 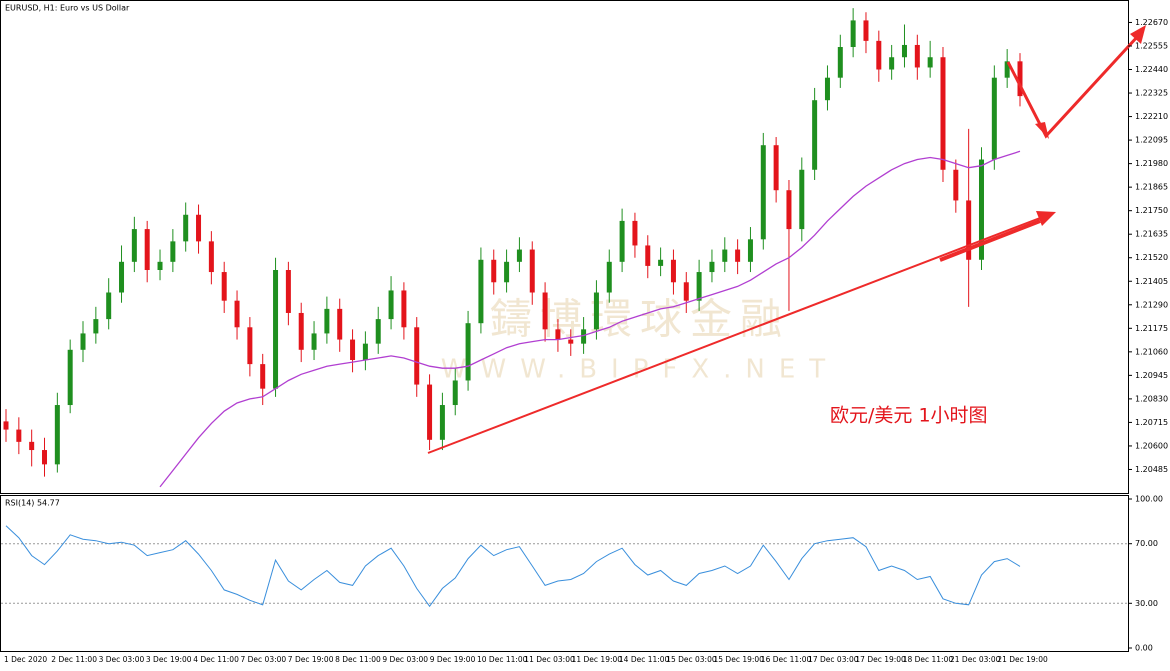 I want to click on y-tick-label: 70.00, so click(x=1146, y=543).